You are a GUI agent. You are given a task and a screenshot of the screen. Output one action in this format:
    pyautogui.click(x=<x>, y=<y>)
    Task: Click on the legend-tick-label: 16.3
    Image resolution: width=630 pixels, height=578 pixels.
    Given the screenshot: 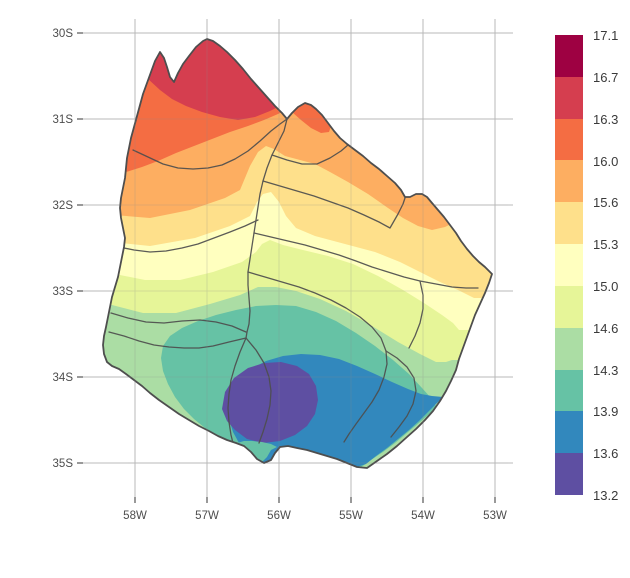 What is the action you would take?
    pyautogui.click(x=606, y=119)
    